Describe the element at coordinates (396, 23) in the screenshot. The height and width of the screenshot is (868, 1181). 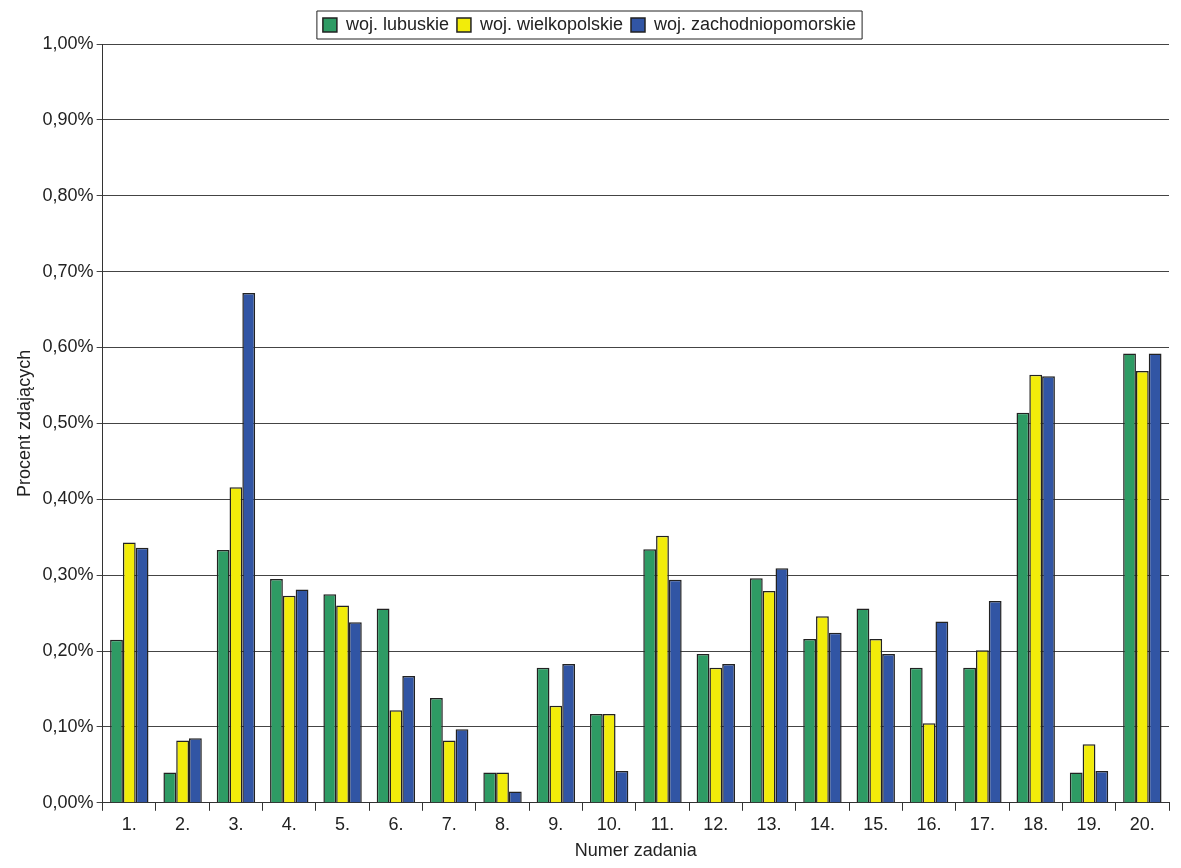
I see `legend-label: woj. lubuskie` at that location.